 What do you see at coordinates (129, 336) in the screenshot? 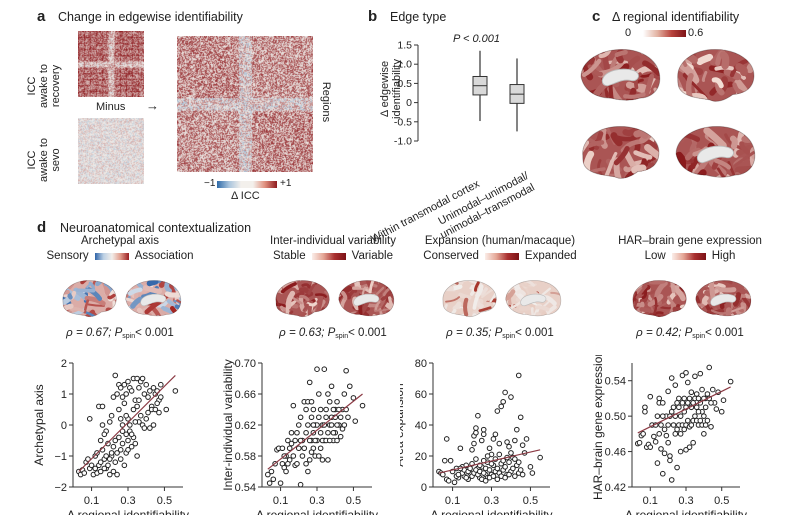
I see `map-p-sub: spin` at bounding box center [129, 336].